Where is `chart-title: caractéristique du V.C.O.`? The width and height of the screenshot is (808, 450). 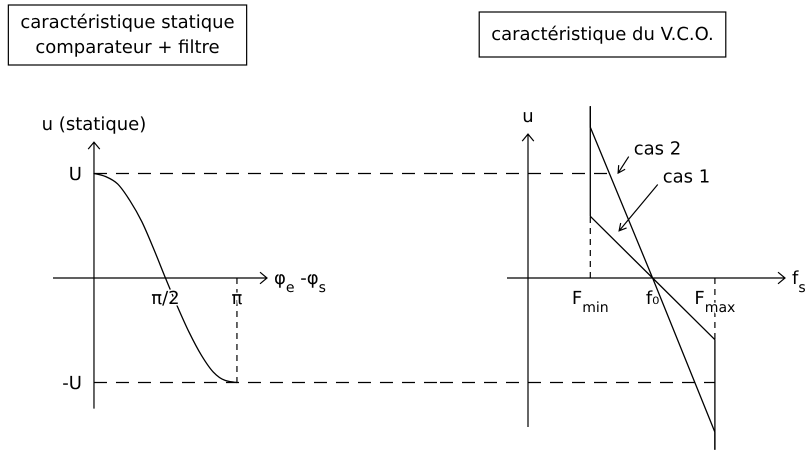 chart-title: caractéristique du V.C.O. is located at coordinates (602, 34).